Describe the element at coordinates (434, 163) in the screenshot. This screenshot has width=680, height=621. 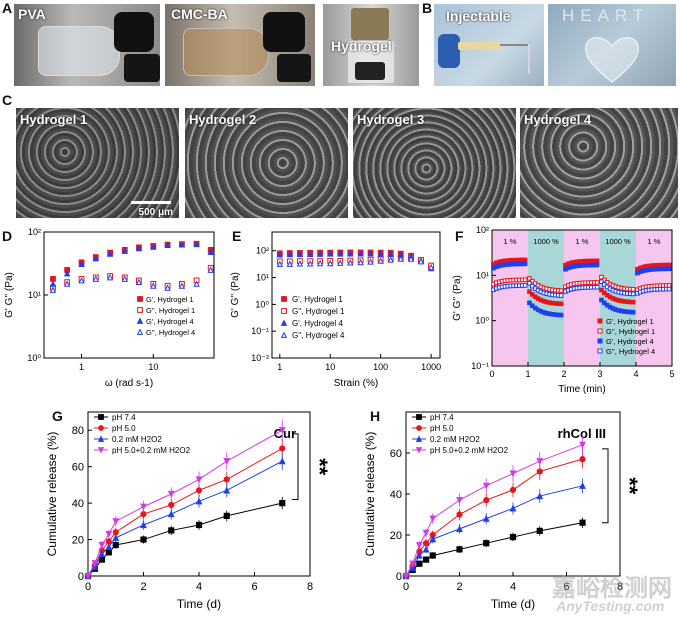
I see `sem-hydrogel-3: Hydrogel 3` at that location.